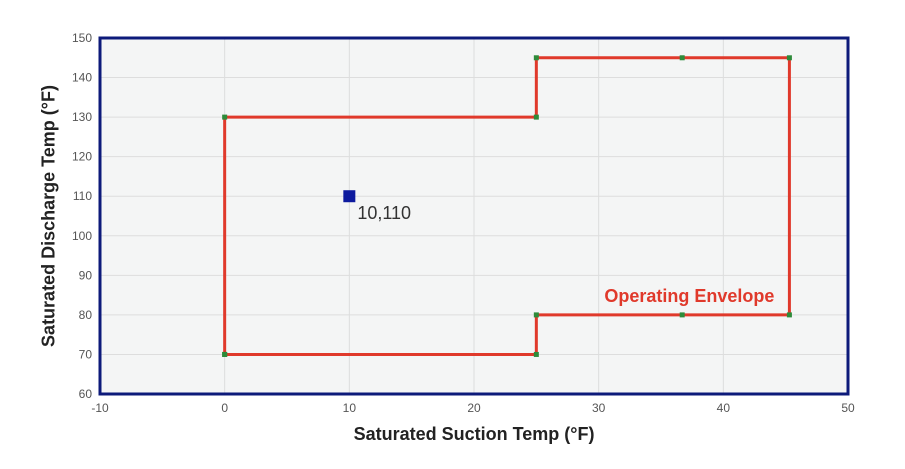 The height and width of the screenshot is (469, 905). Describe the element at coordinates (82, 157) in the screenshot. I see `y-tick-label: 120` at that location.